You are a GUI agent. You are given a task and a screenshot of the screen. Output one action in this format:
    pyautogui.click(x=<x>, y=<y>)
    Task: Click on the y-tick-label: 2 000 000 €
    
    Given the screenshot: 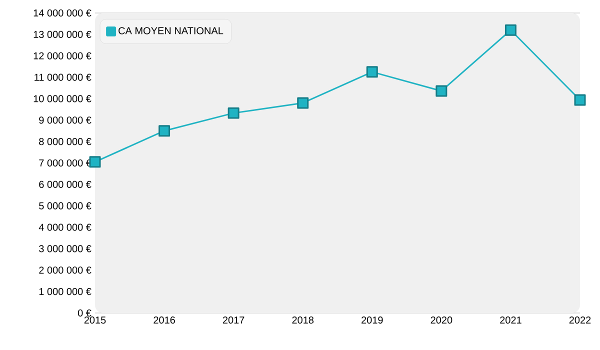 What is the action you would take?
    pyautogui.click(x=65, y=270)
    